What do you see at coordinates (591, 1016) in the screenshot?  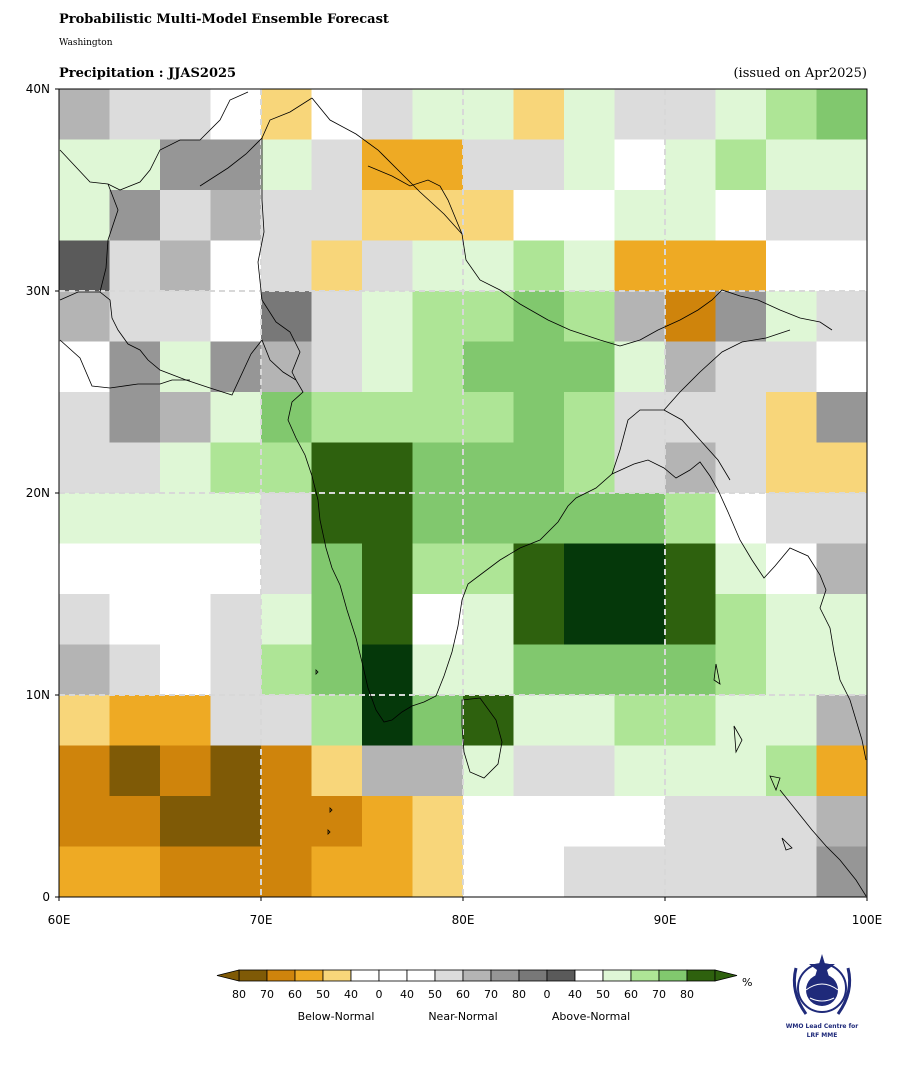 I see `legend-category-label: Above-Normal` at bounding box center [591, 1016].